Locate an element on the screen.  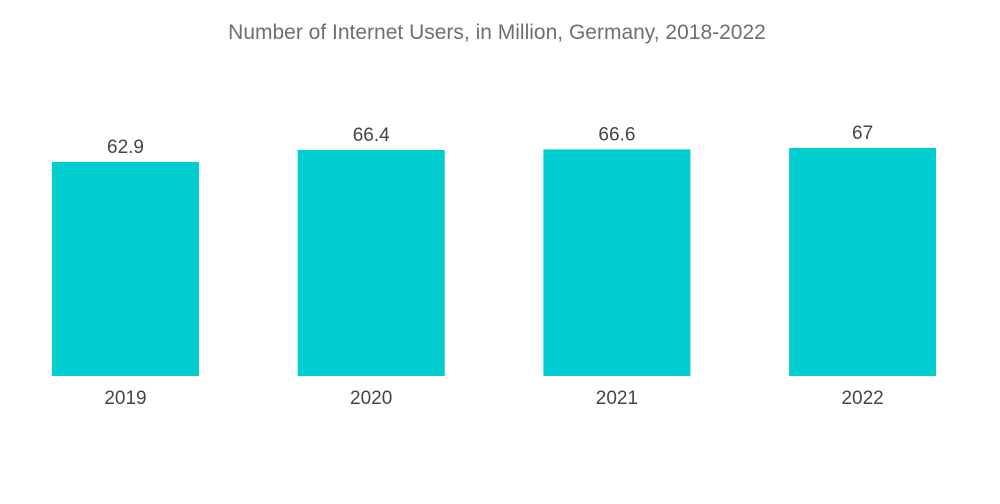
x-tick-label-2022: 2022 is located at coordinates (862, 398).